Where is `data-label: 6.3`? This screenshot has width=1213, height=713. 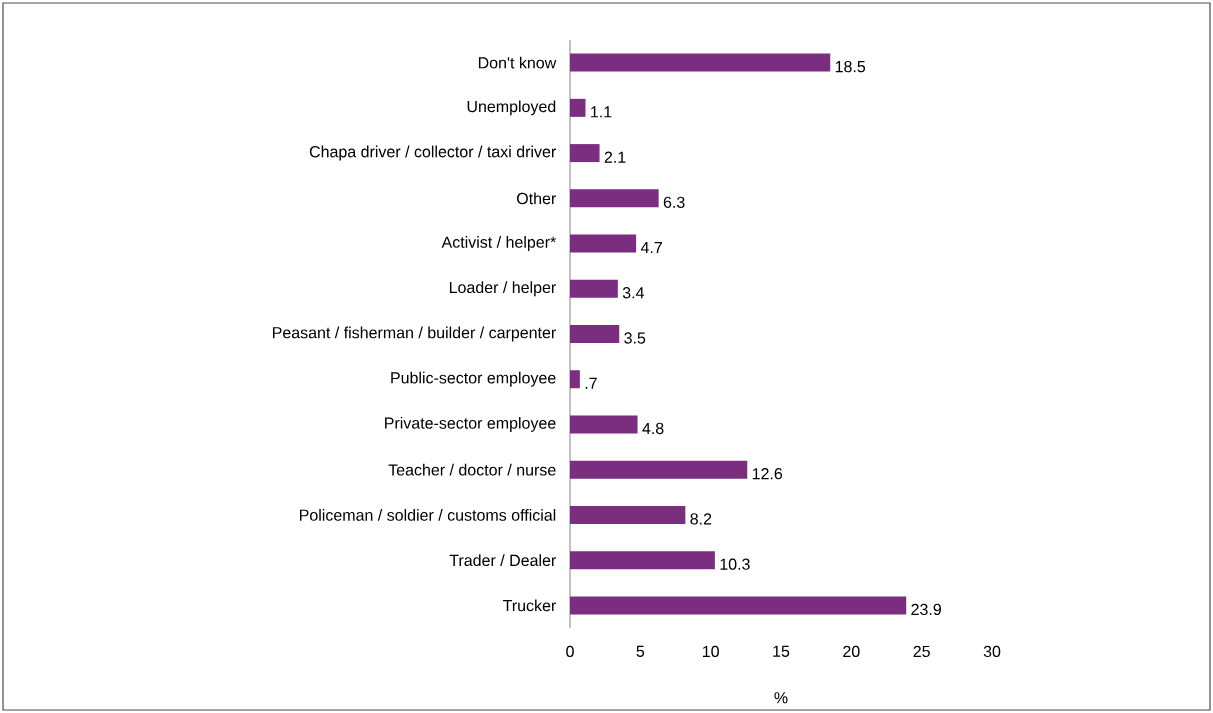
data-label: 6.3 is located at coordinates (674, 202).